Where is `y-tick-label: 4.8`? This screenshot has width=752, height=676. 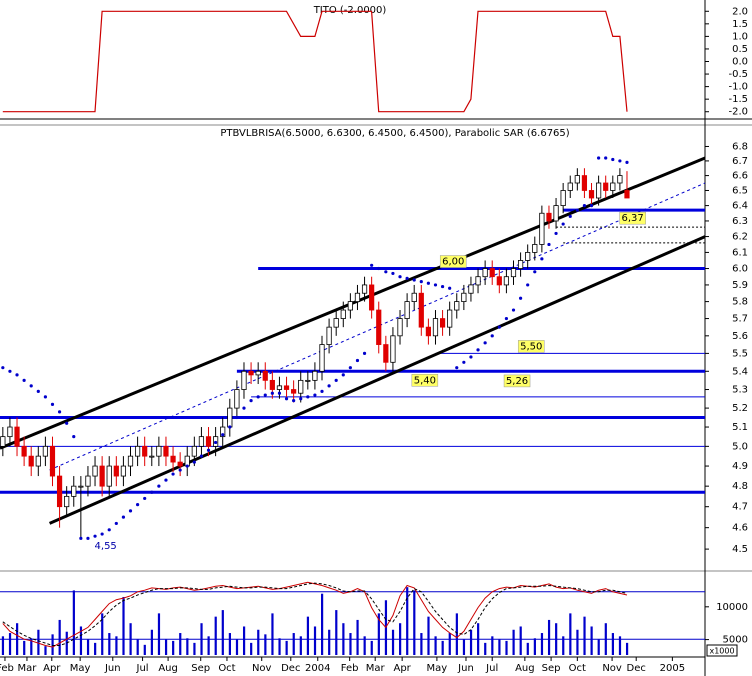 y-tick-label: 4.8 is located at coordinates (740, 486).